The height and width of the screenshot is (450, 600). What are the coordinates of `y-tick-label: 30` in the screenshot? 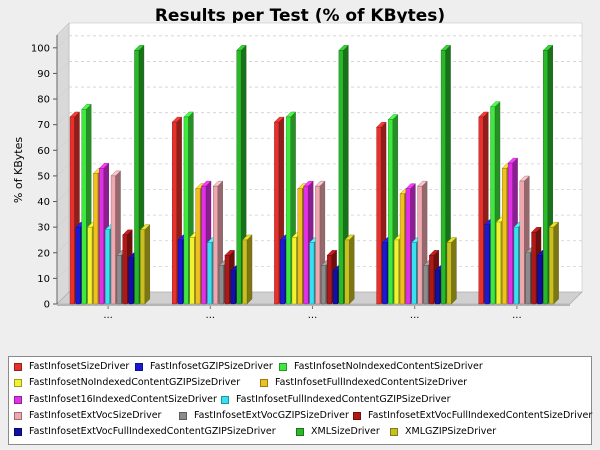 It's located at (43, 228).